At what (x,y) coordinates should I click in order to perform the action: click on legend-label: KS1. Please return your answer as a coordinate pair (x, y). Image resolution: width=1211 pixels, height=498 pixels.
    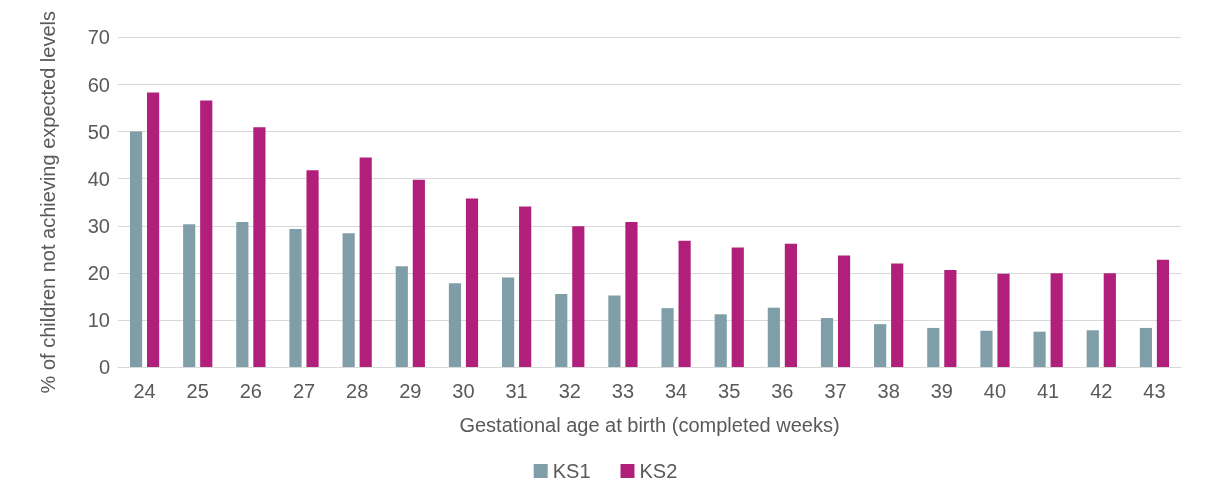
    Looking at the image, I should click on (571, 471).